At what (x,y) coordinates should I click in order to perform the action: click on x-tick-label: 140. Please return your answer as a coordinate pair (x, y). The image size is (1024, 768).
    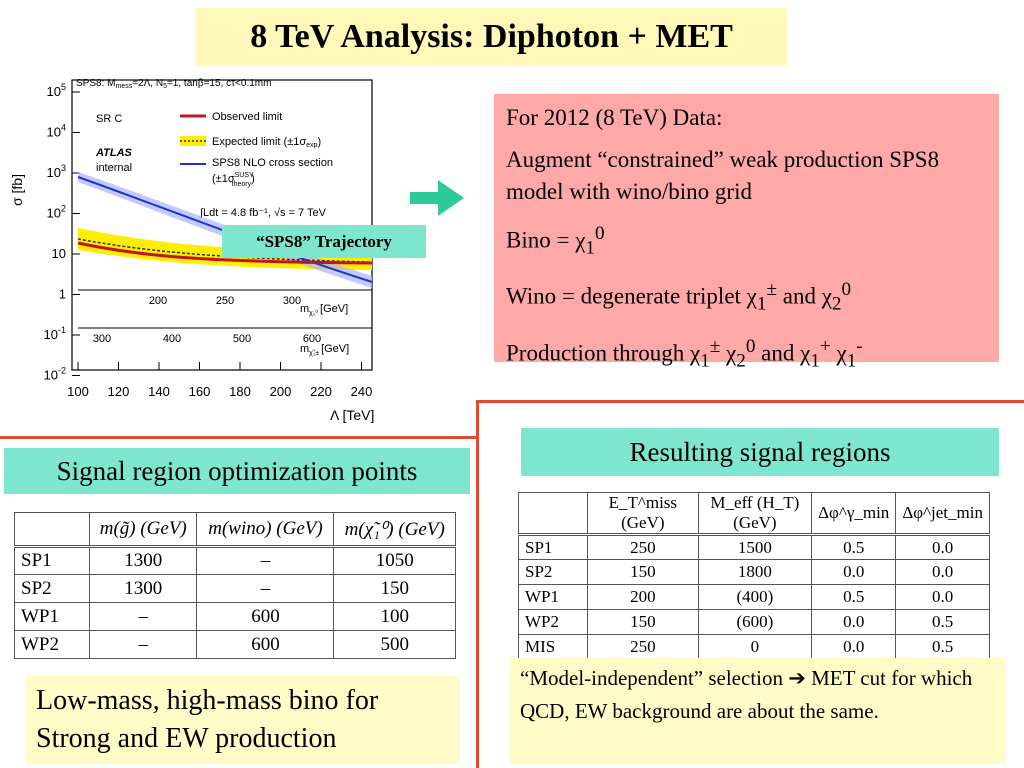
    Looking at the image, I should click on (159, 391).